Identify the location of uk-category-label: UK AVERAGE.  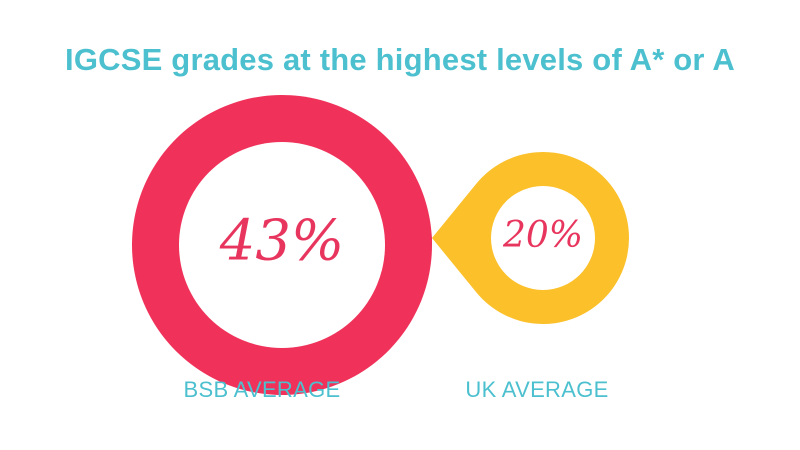
(536, 389).